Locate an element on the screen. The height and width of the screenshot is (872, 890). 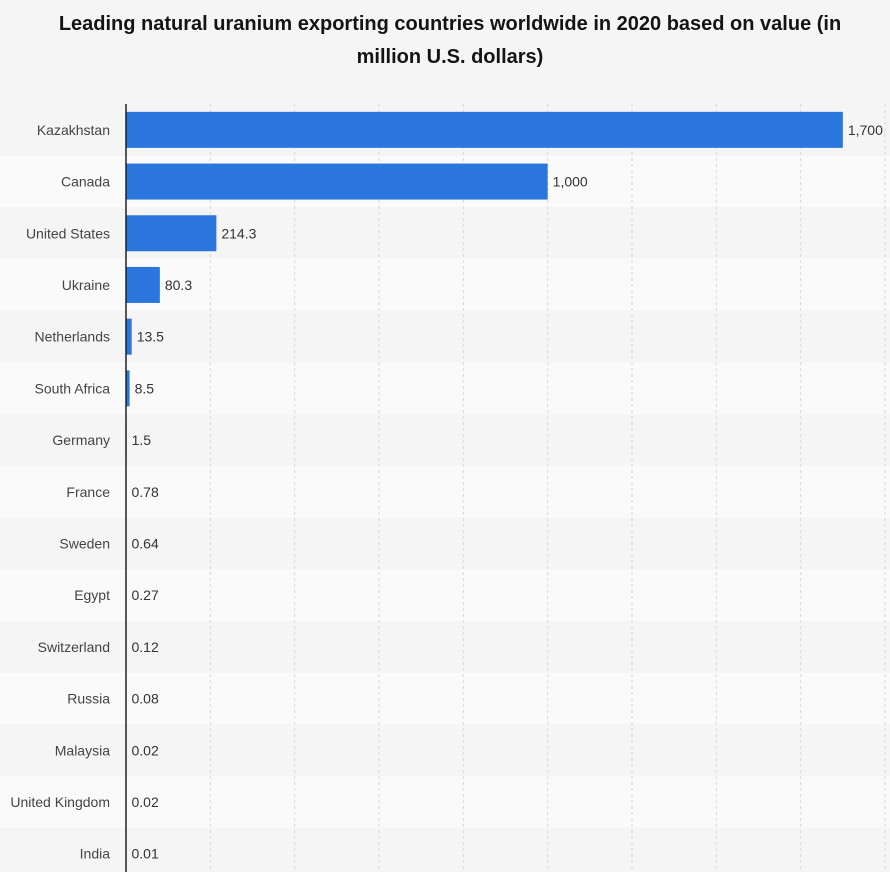
value-label: 0.01 is located at coordinates (145, 854).